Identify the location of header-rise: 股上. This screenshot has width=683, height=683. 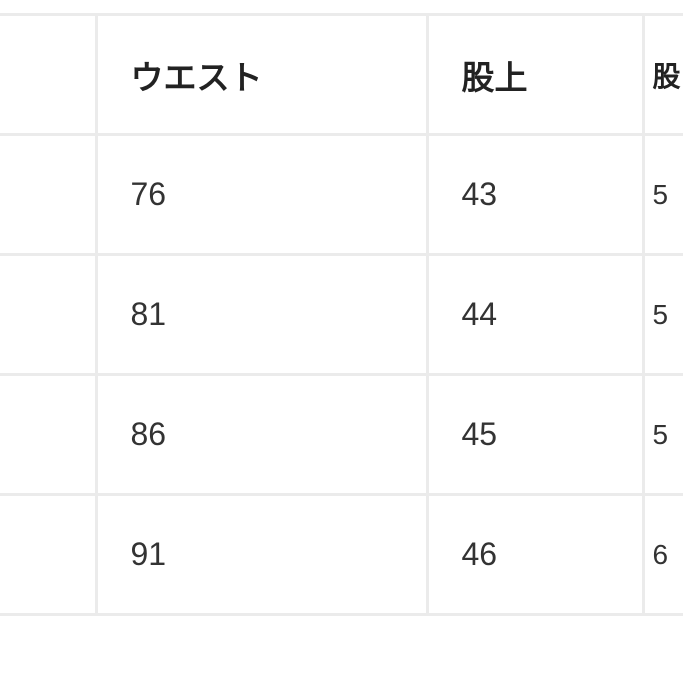
(535, 74).